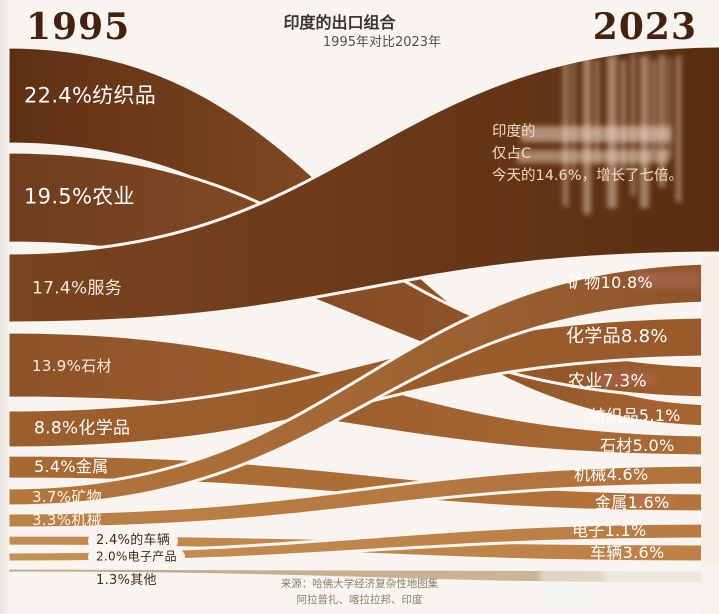 This screenshot has height=614, width=719. What do you see at coordinates (339, 22) in the screenshot?
I see `page-title: 印度的出口组合` at bounding box center [339, 22].